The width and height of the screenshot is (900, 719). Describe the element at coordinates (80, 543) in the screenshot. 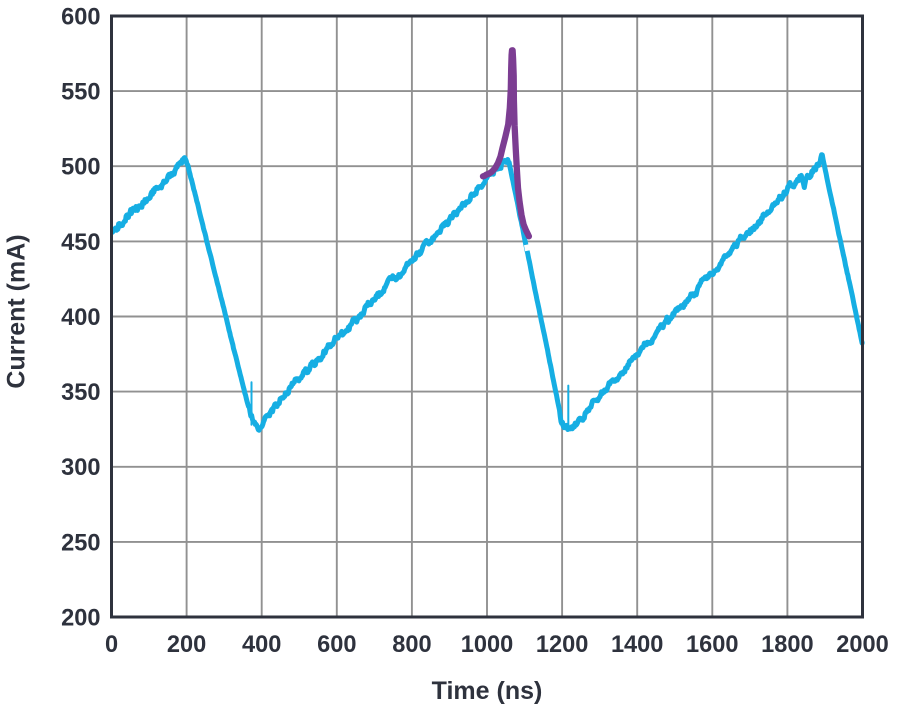

I see `svg-text: 250` at that location.